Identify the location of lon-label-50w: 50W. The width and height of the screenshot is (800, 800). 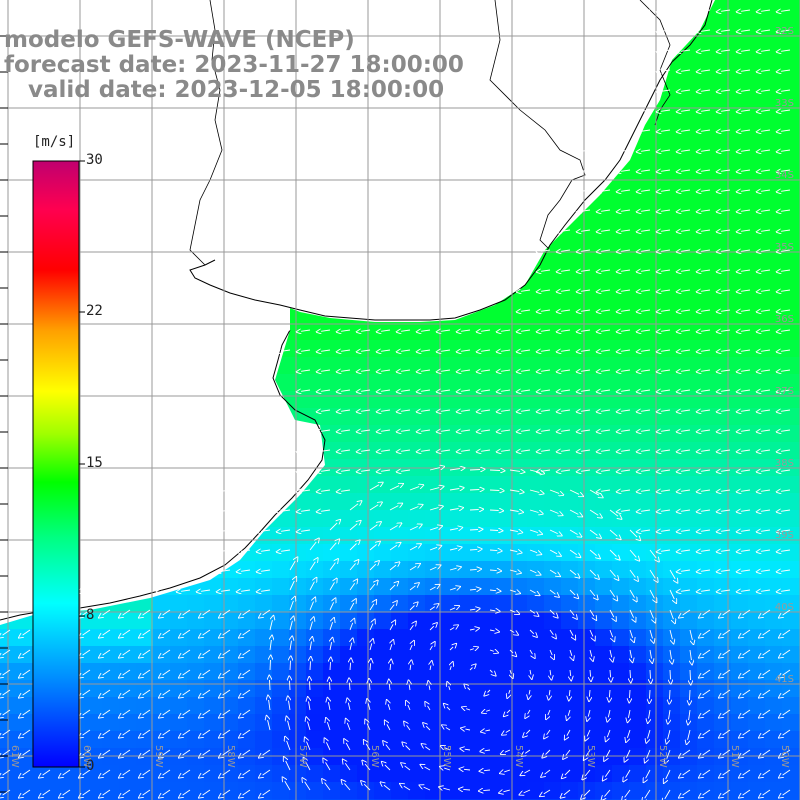
(784, 756).